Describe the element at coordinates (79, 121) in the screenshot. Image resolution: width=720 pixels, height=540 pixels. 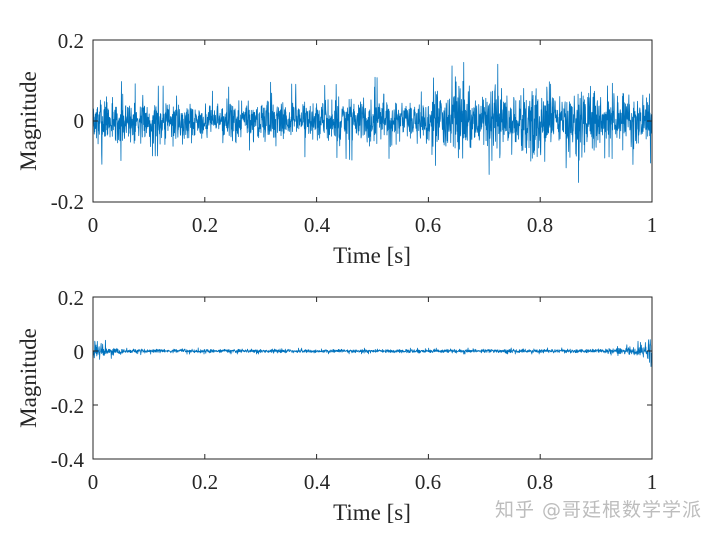
I see `top-ytick-label: 0` at that location.